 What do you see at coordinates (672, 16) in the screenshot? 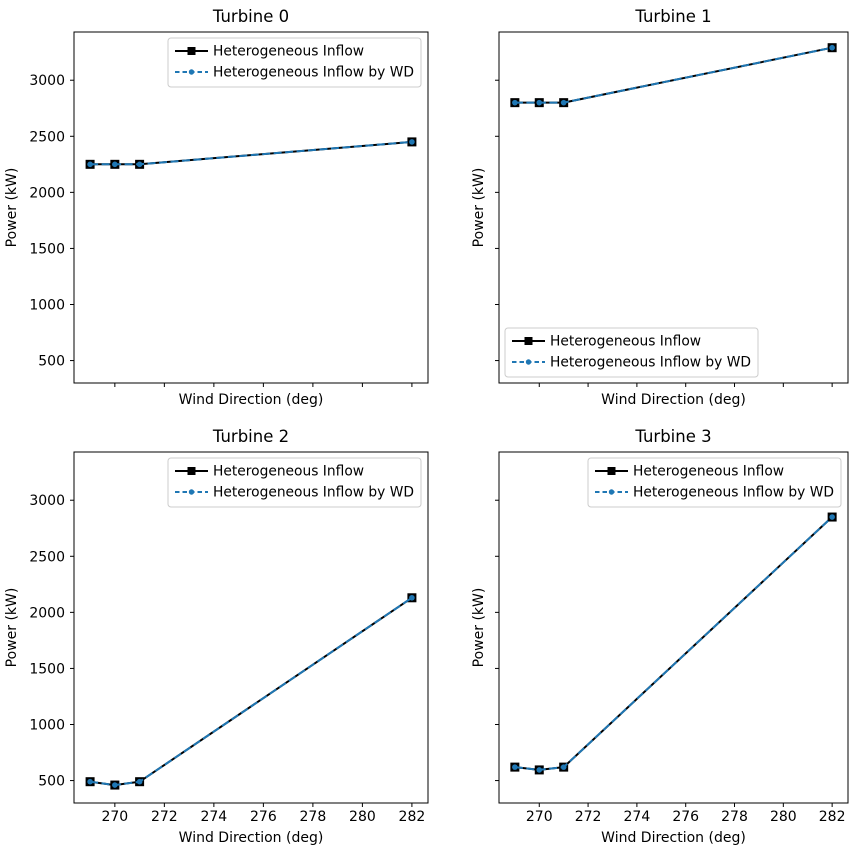
I see `plot-title: Turbine 1` at bounding box center [672, 16].